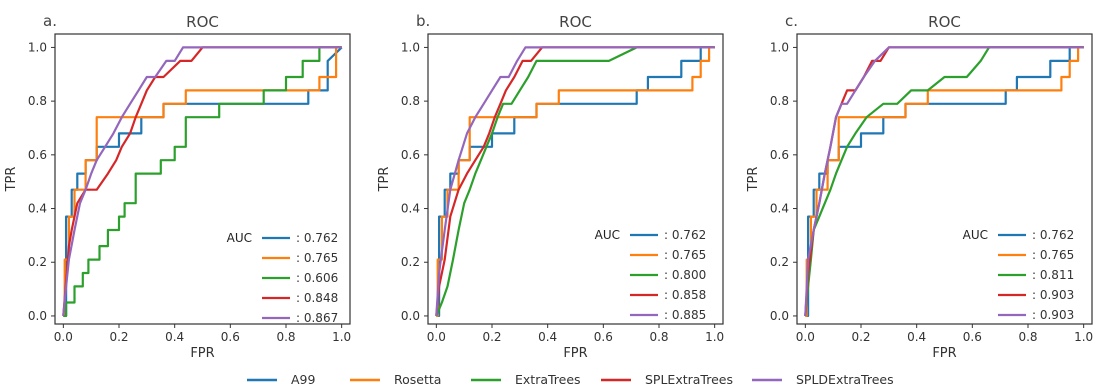  I want to click on panel-letter: c., so click(791, 21).